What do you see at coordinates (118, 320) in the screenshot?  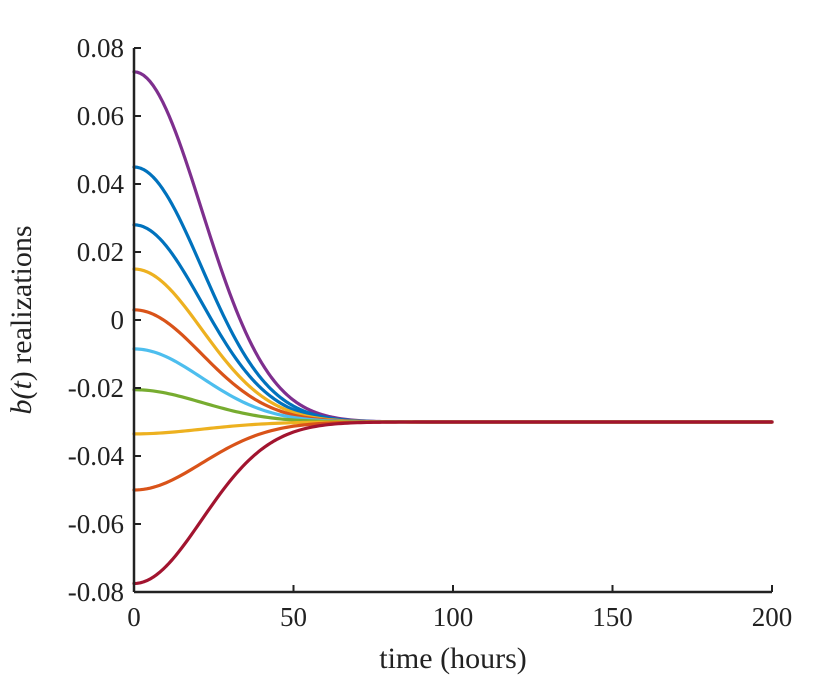 I see `y-tick-label: 0` at bounding box center [118, 320].